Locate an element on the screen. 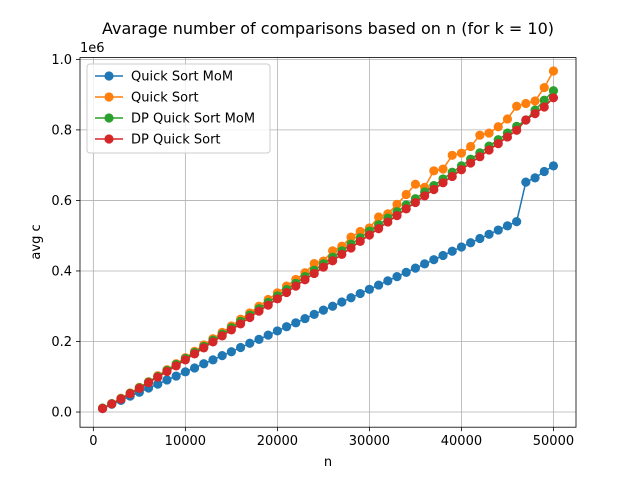 The height and width of the screenshot is (480, 640). x-tick-label: 10000 is located at coordinates (185, 441).